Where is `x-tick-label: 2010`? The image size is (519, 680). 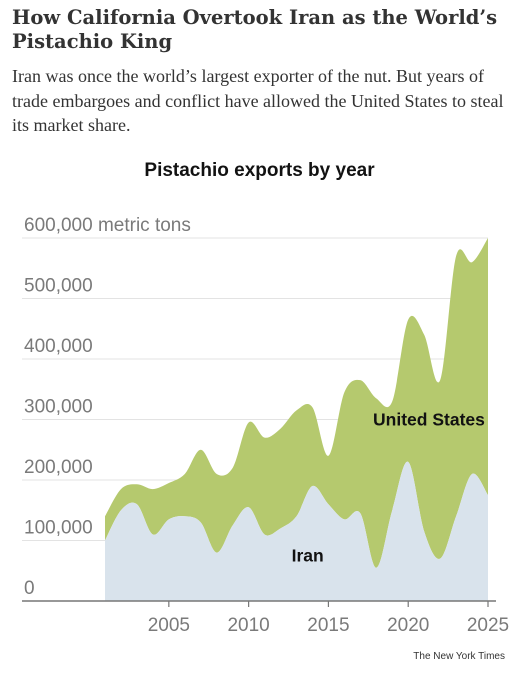
x-tick-label: 2010 is located at coordinates (248, 625).